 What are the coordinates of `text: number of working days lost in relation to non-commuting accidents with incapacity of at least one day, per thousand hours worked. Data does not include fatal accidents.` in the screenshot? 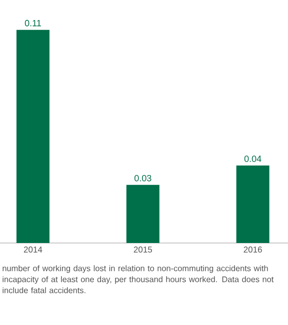 It's located at (138, 279).